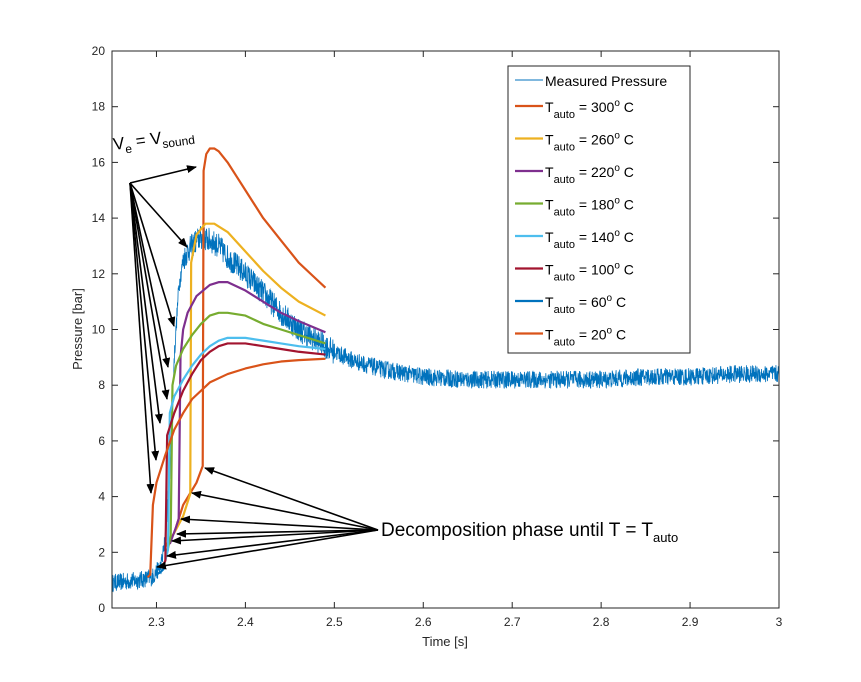 Image resolution: width=861 pixels, height=682 pixels. Describe the element at coordinates (99, 330) in the screenshot. I see `y-tick-label: 10` at that location.